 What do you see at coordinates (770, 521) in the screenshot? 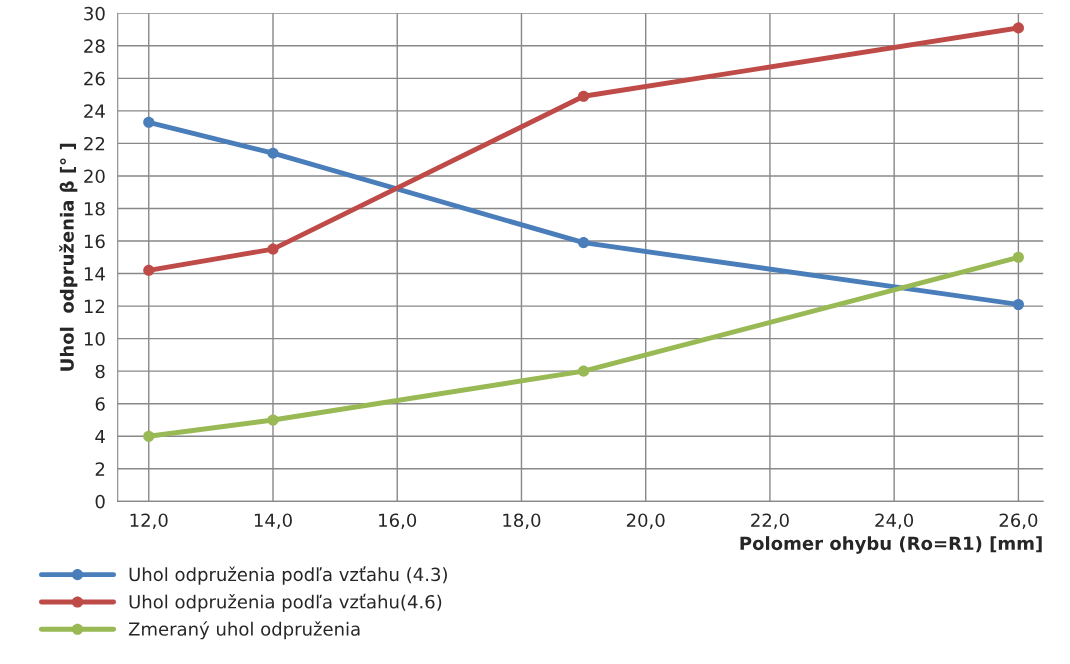
I see `x-tick-label: 22,0` at bounding box center [770, 521].